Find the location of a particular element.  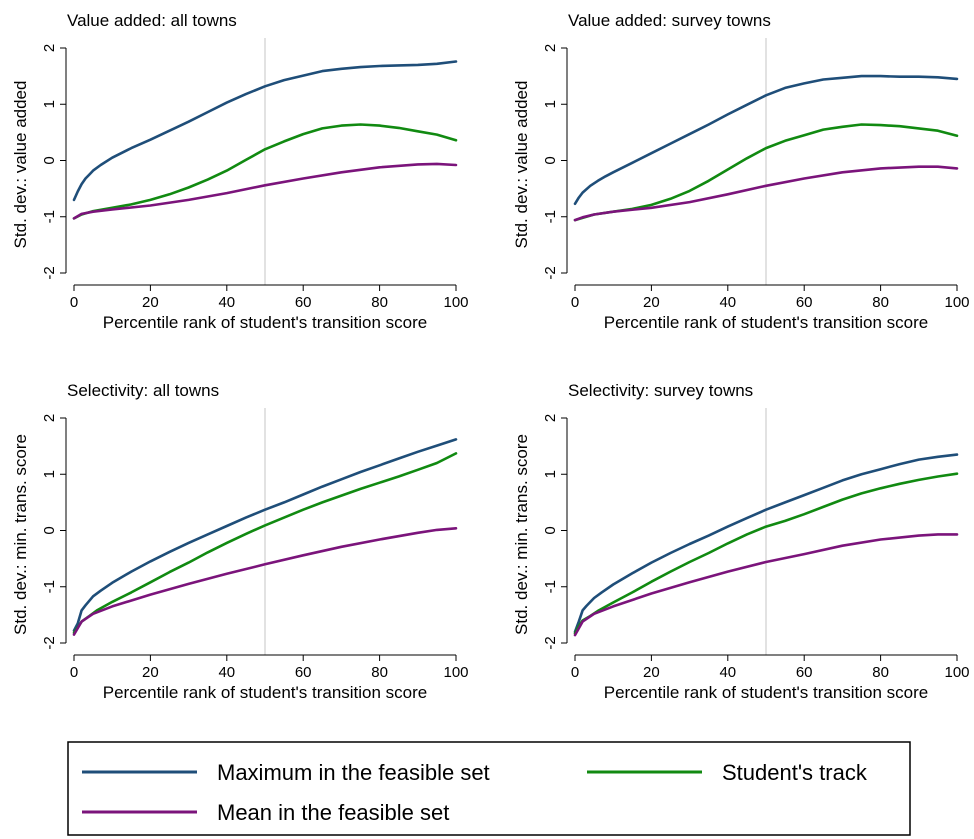

panel-4-y-tick-label-0: -2 is located at coordinates (550, 642).